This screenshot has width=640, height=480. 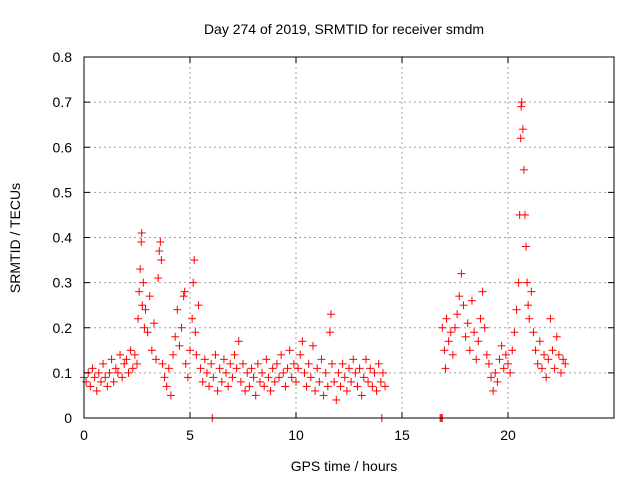 I want to click on x-tick-label: 5, so click(x=190, y=435).